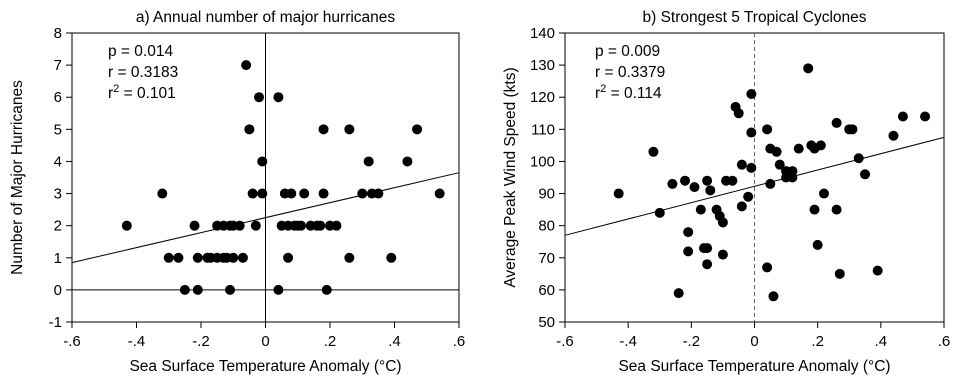 This screenshot has width=954, height=378. Describe the element at coordinates (58, 258) in the screenshot. I see `panel-a-y-tick-label: 1` at that location.